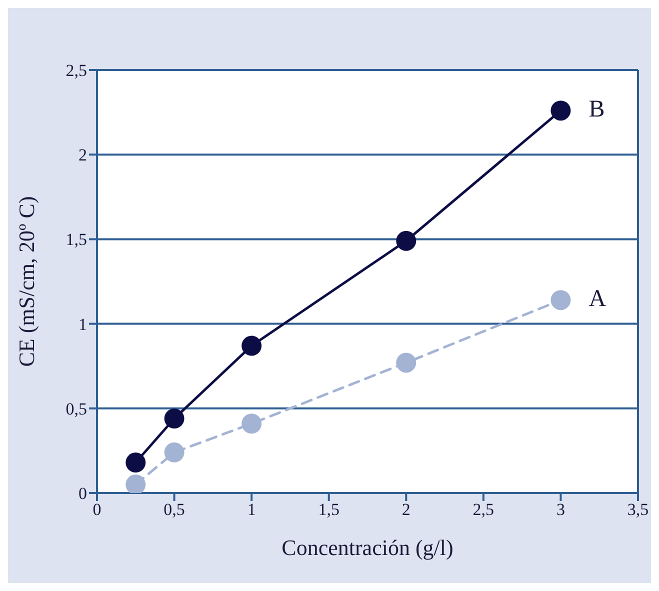 Image resolution: width=659 pixels, height=591 pixels. What do you see at coordinates (638, 510) in the screenshot?
I see `x-tick-label: 3,5` at bounding box center [638, 510].